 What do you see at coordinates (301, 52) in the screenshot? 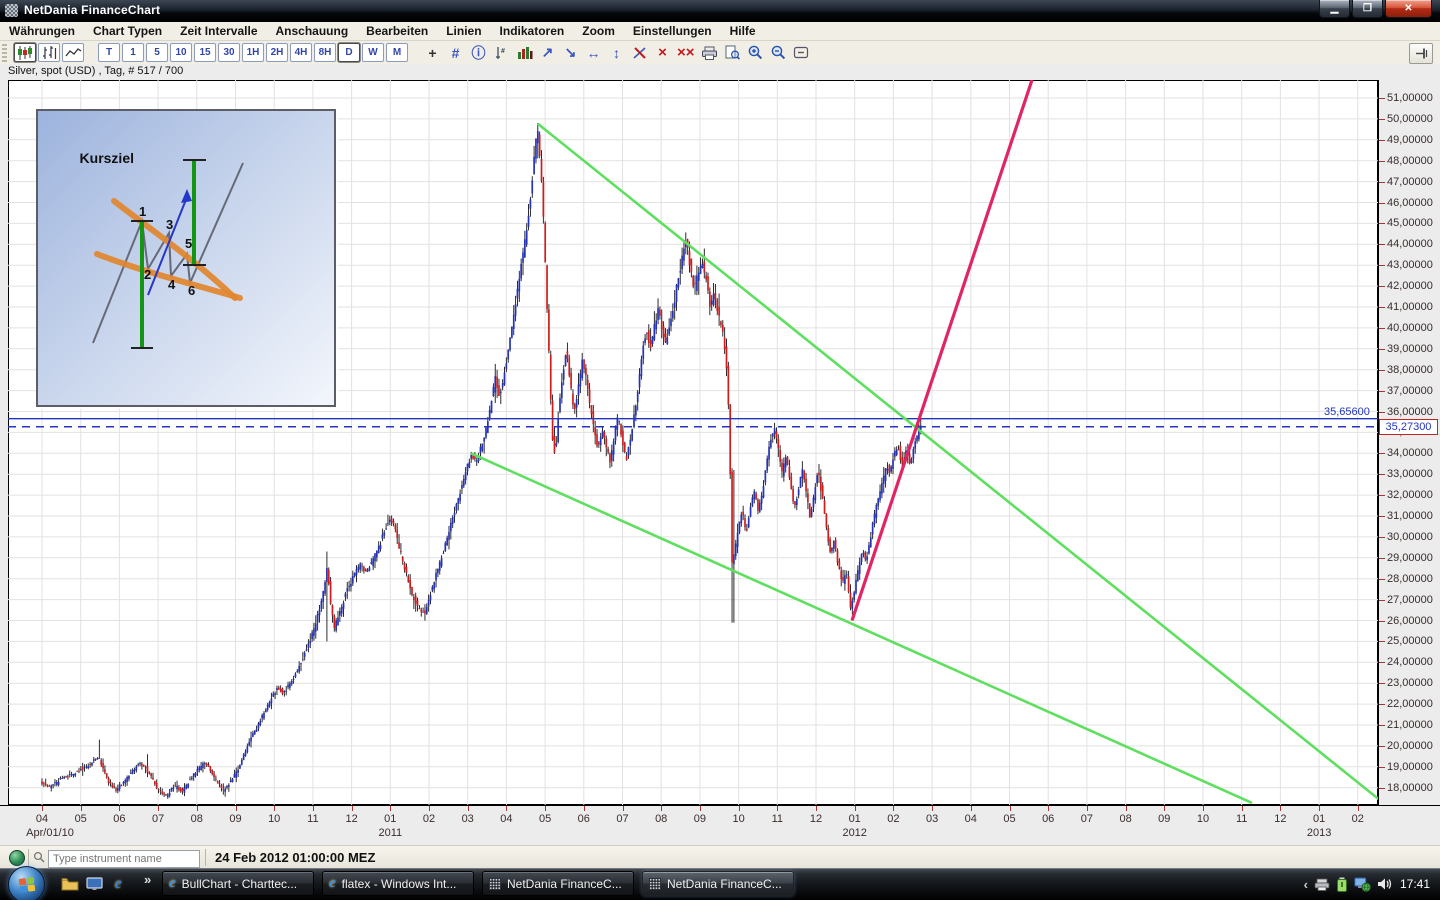
I see `interval-4h-button: 4H` at bounding box center [301, 52].